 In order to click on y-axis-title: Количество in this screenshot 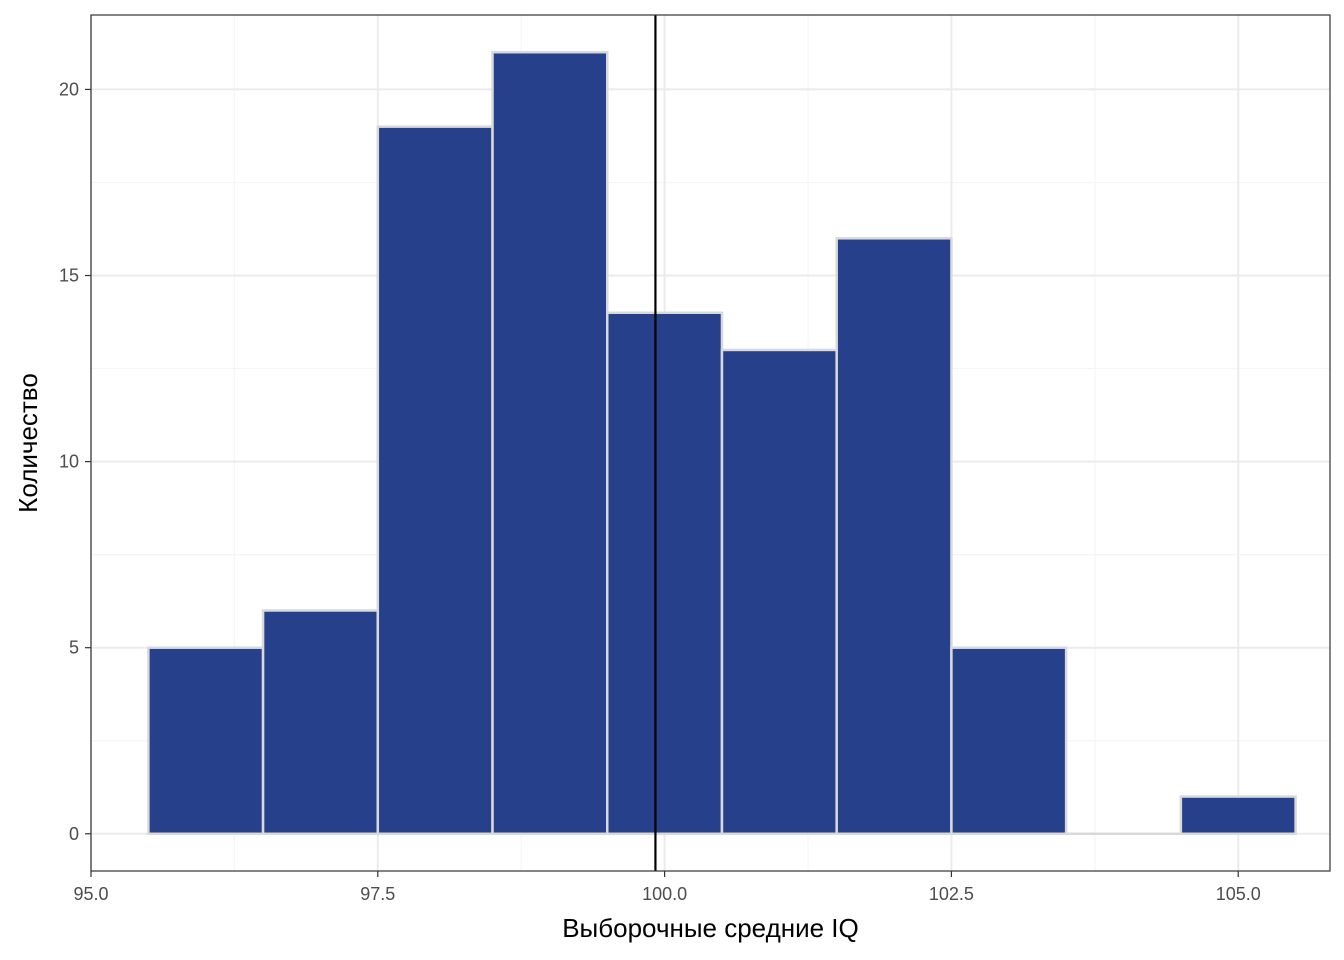, I will do `click(28, 443)`.